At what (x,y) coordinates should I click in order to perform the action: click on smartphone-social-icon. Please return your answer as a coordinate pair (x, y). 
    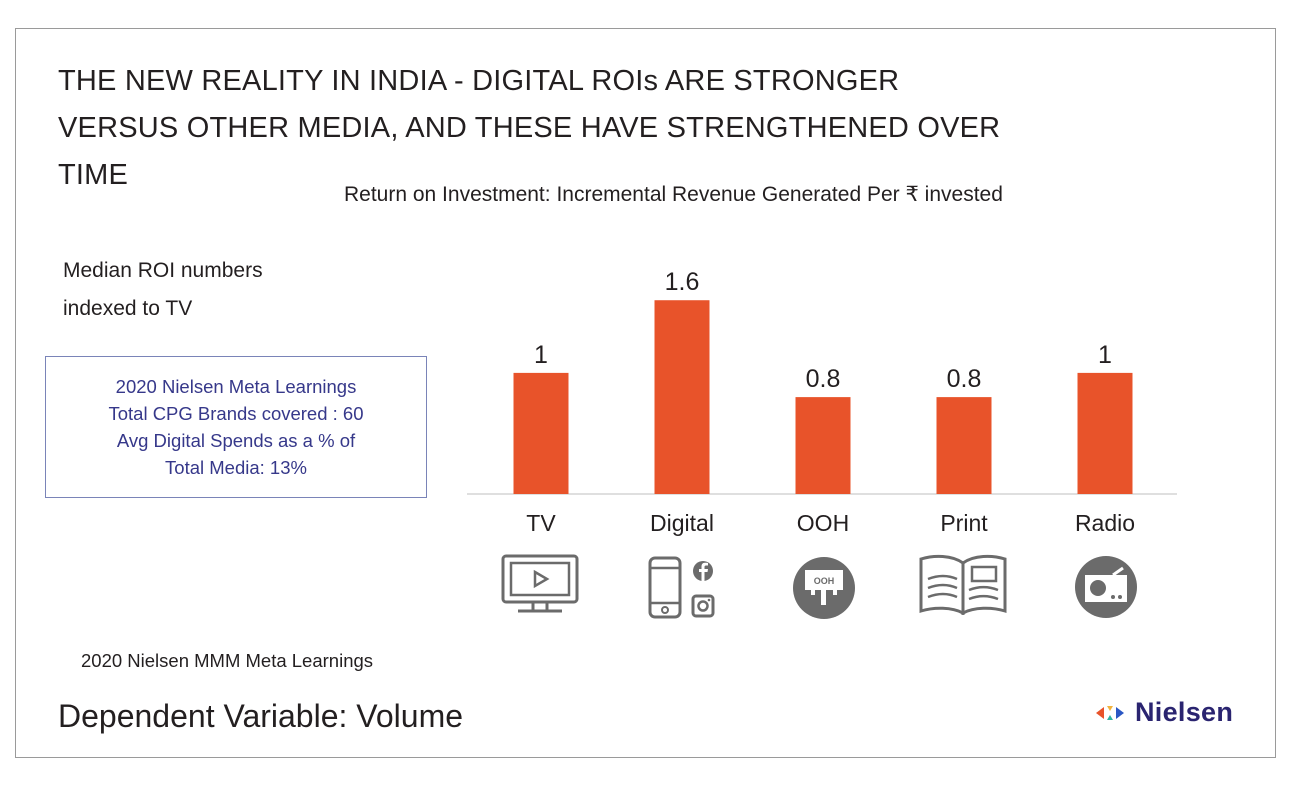
    Looking at the image, I should click on (681, 587).